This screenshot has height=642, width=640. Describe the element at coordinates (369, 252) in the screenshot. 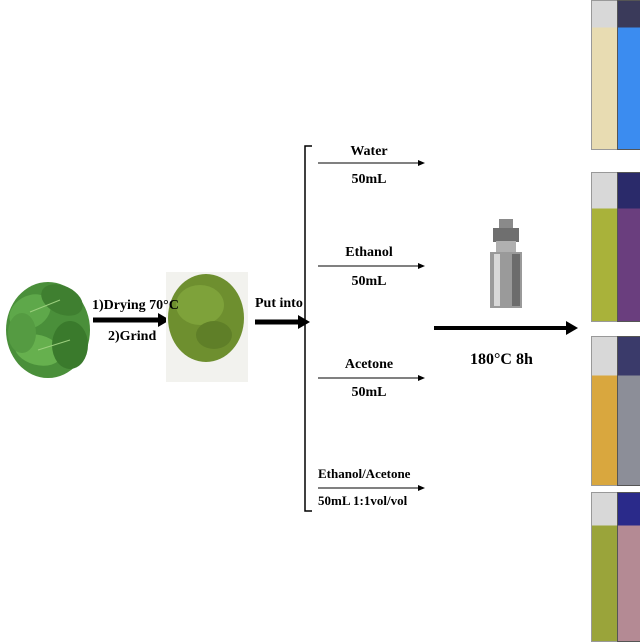

I see `solvent-ethanol-name: Ethanol` at that location.